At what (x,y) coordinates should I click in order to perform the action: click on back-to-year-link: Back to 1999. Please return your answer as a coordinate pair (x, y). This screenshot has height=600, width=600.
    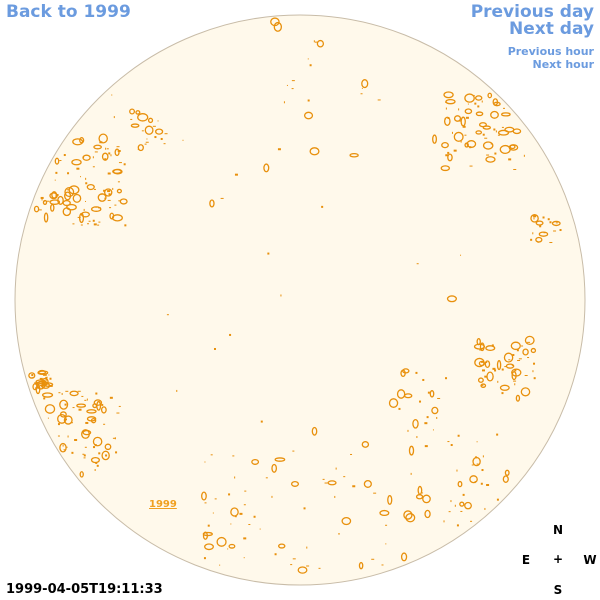
    Looking at the image, I should click on (68, 12).